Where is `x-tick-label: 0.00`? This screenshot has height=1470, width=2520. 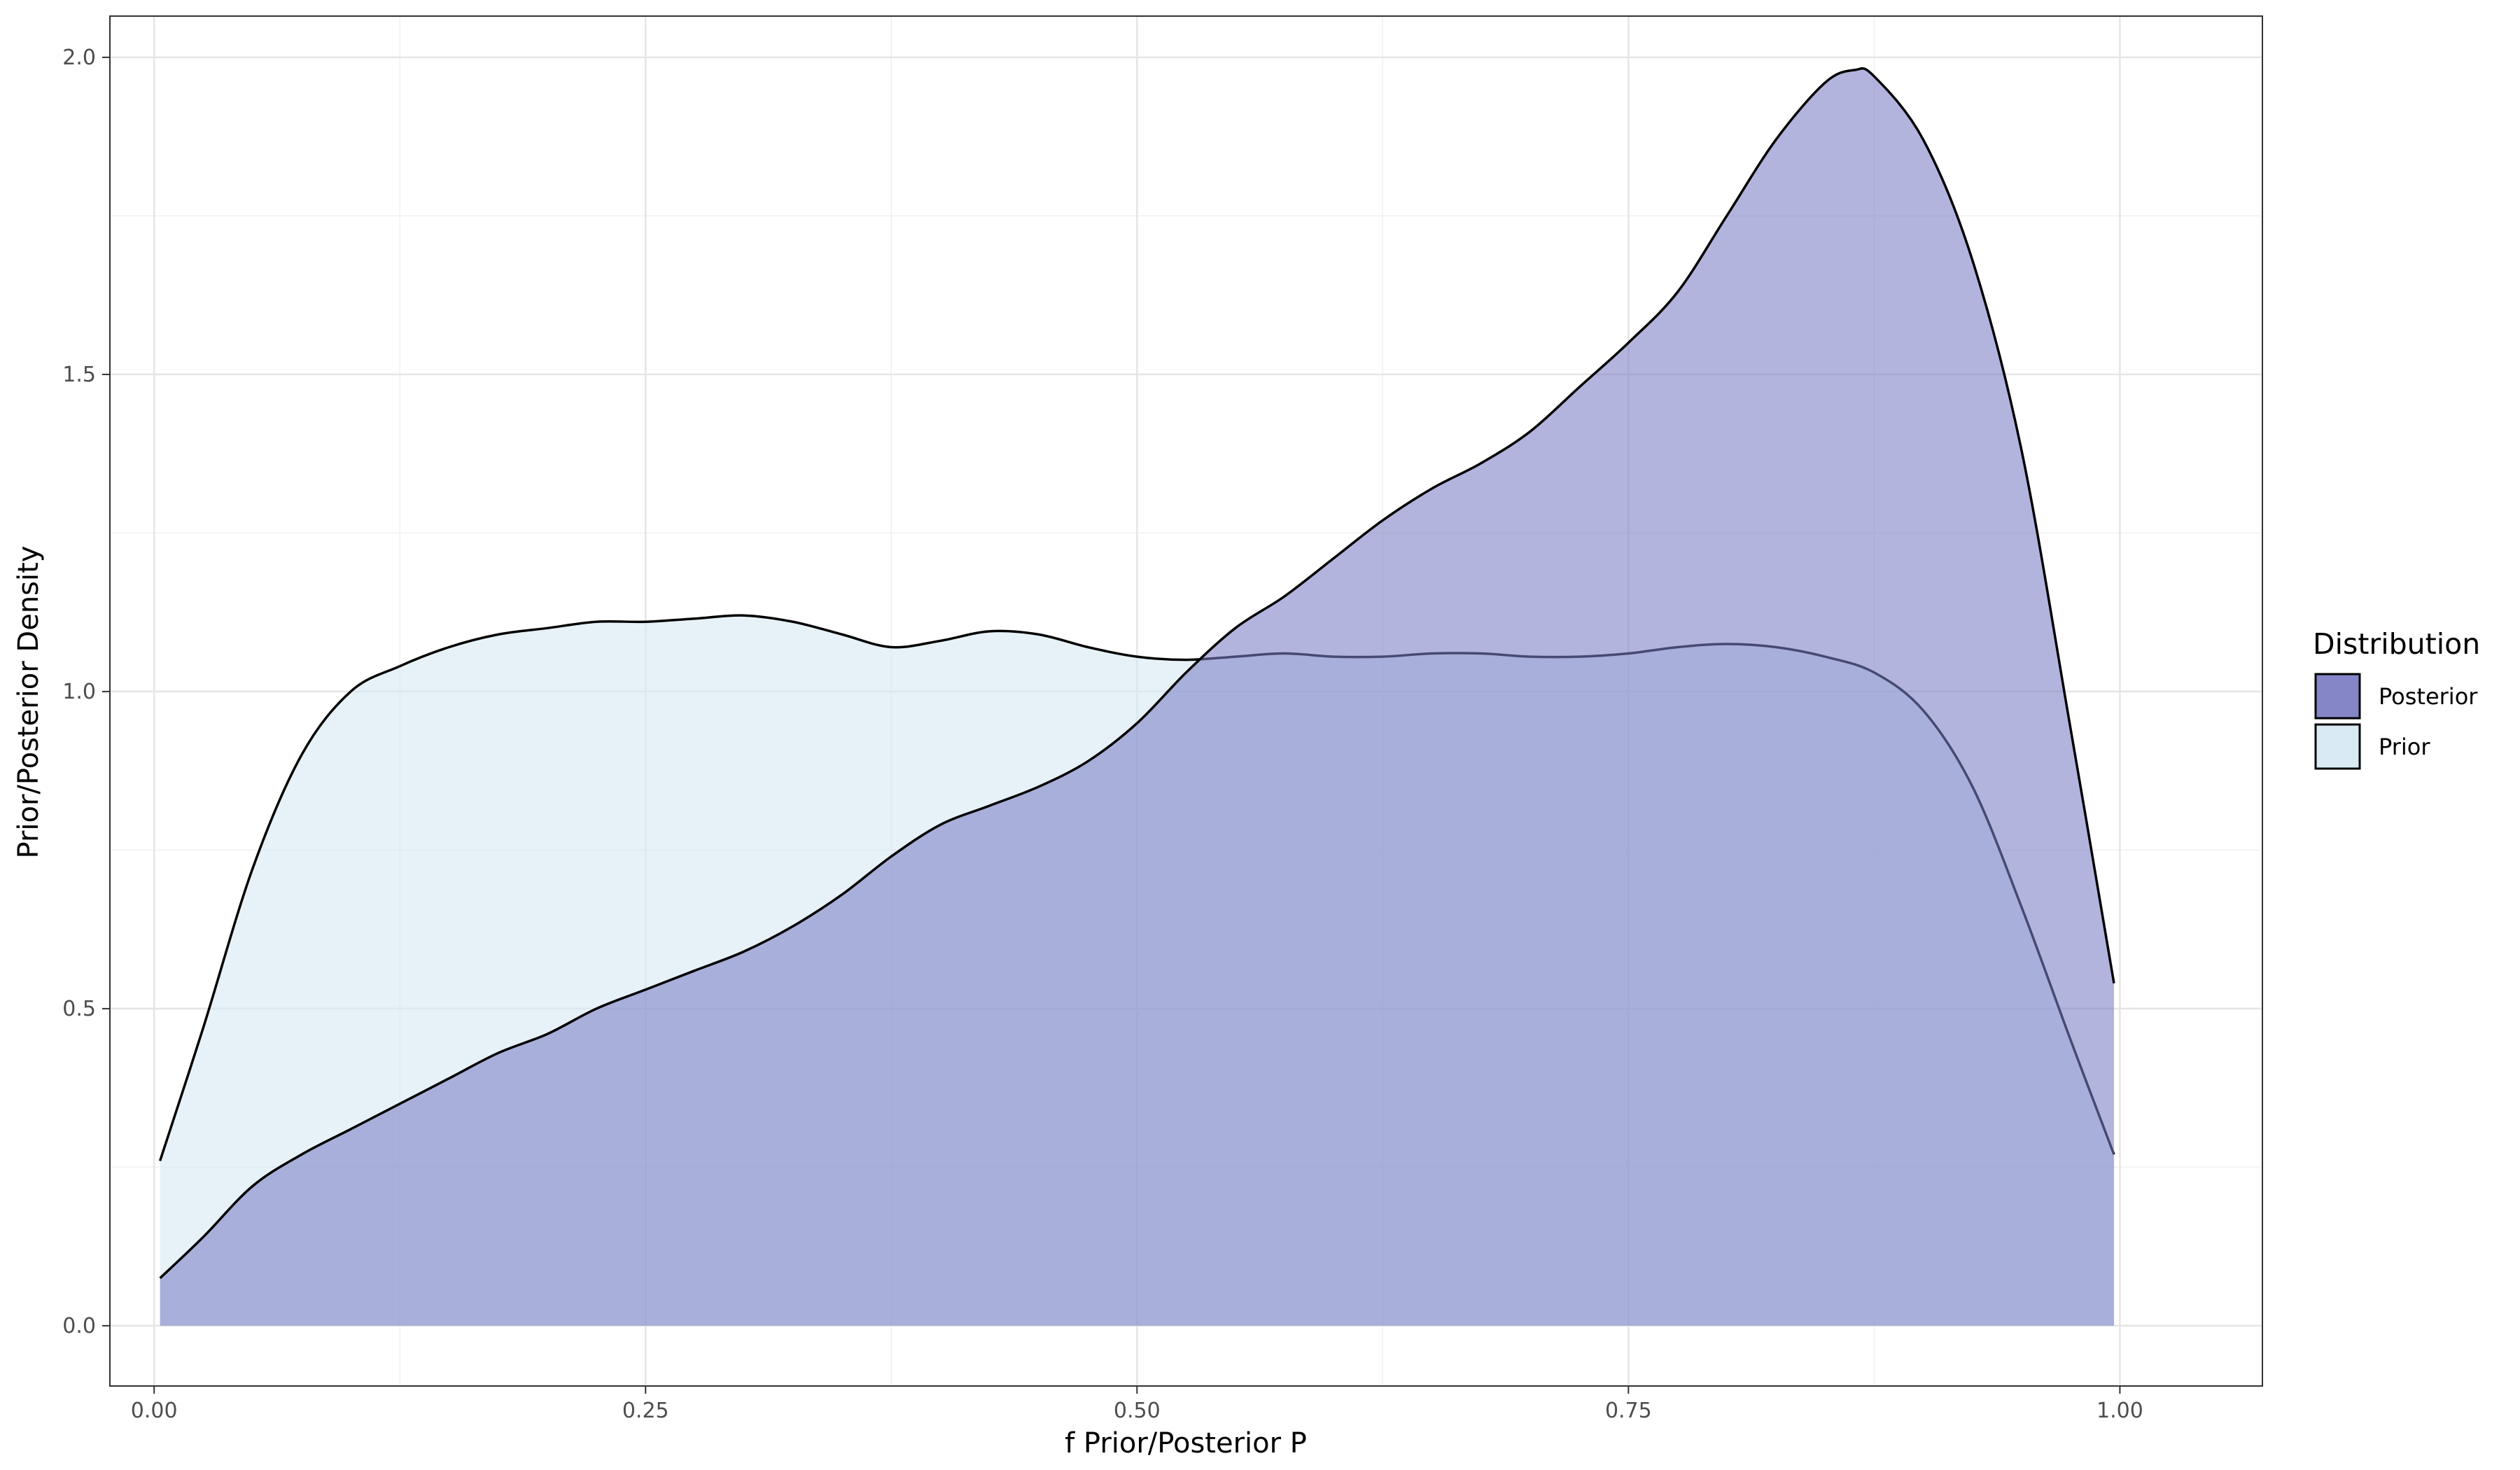
x-tick-label: 0.00 is located at coordinates (154, 1411).